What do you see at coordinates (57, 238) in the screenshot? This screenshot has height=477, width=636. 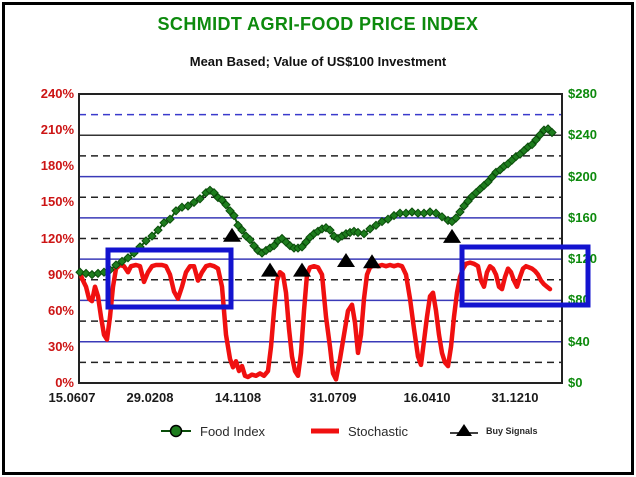 I see `left-axis-tick: 120%` at bounding box center [57, 238].